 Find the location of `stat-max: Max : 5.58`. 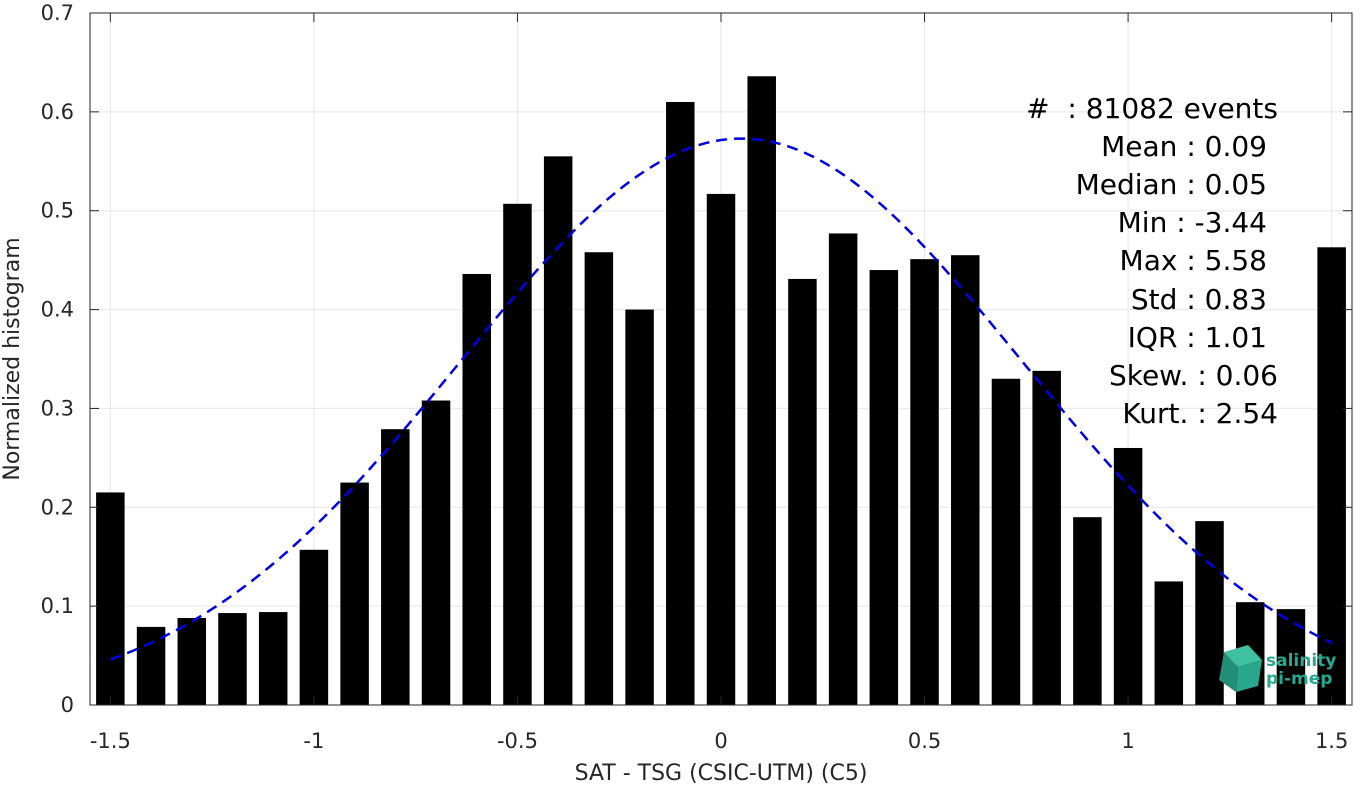

stat-max: Max : 5.58 is located at coordinates (1193, 260).